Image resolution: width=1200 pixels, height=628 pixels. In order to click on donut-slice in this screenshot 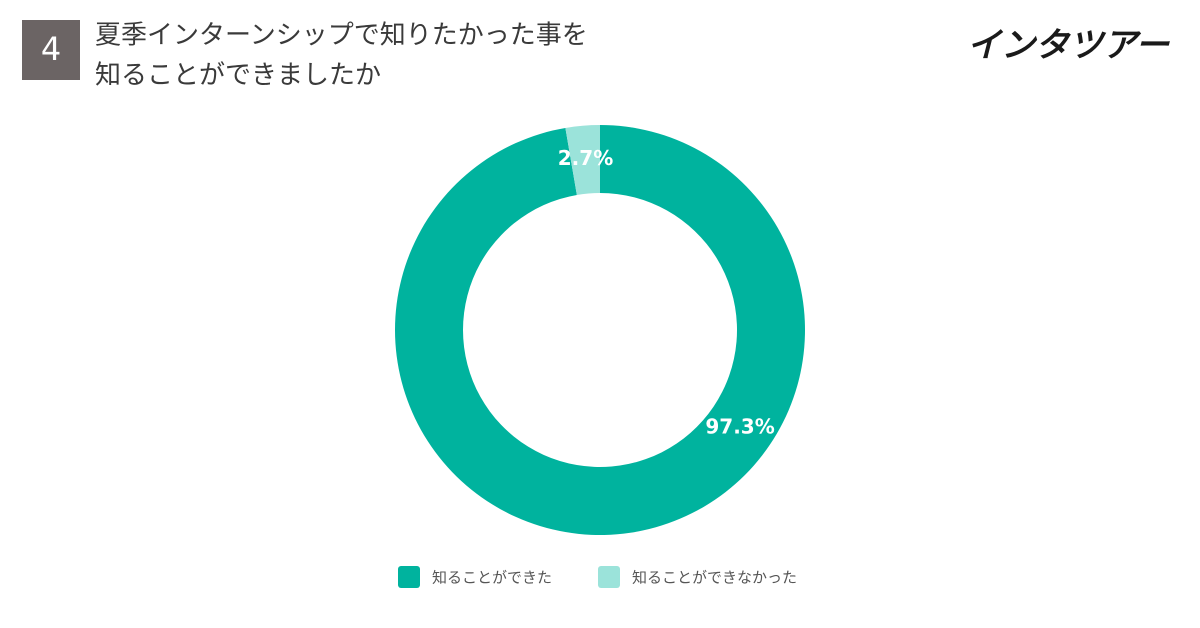, I will do `click(582, 160)`.